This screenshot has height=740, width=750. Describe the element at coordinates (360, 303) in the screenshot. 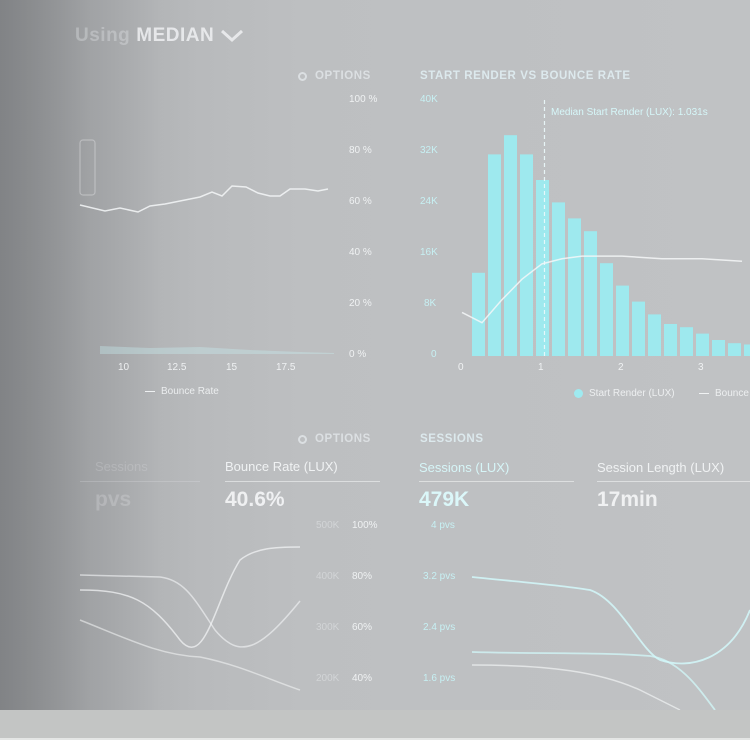

I see `left-y-tick: 20 %` at that location.